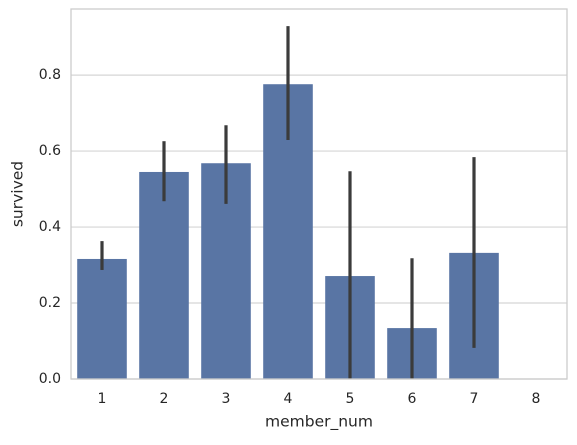 The image size is (577, 445). What do you see at coordinates (50, 75) in the screenshot?
I see `y-tick-label: 0.8` at bounding box center [50, 75].